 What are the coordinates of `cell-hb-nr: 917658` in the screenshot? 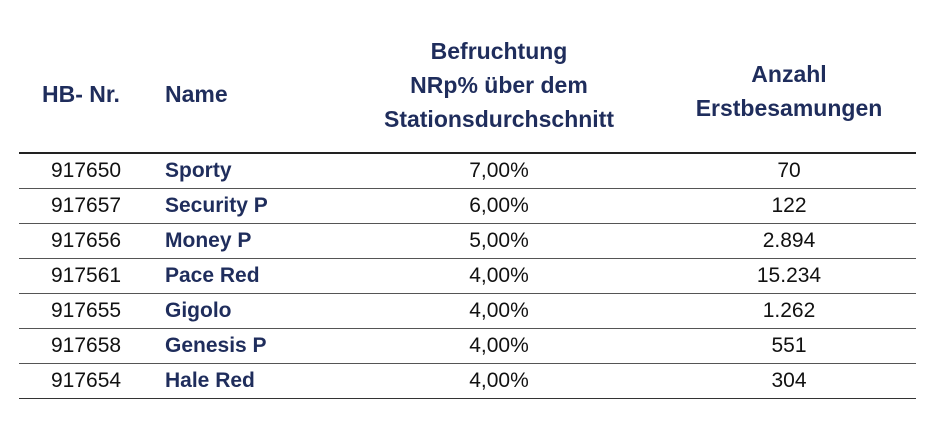 It's located at (86, 345).